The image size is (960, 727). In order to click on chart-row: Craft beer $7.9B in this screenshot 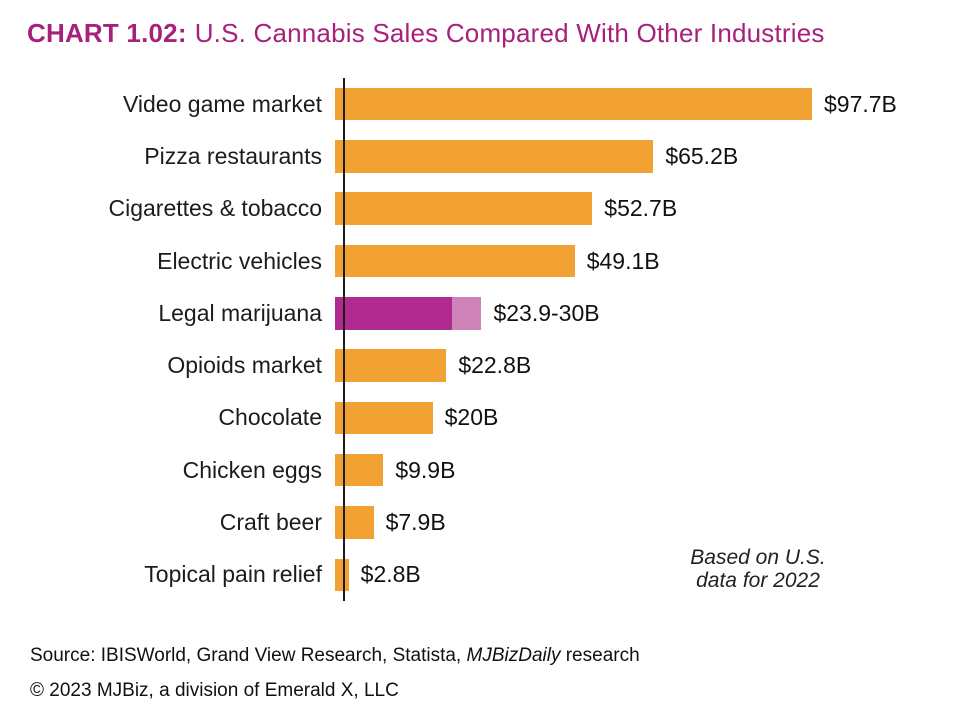, I will do `click(480, 522)`.